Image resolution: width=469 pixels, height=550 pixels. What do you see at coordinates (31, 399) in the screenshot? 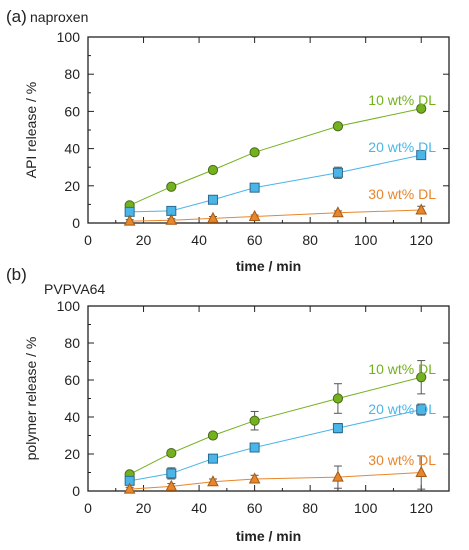
I see `y-axis-title: polymer release / %` at bounding box center [31, 399].